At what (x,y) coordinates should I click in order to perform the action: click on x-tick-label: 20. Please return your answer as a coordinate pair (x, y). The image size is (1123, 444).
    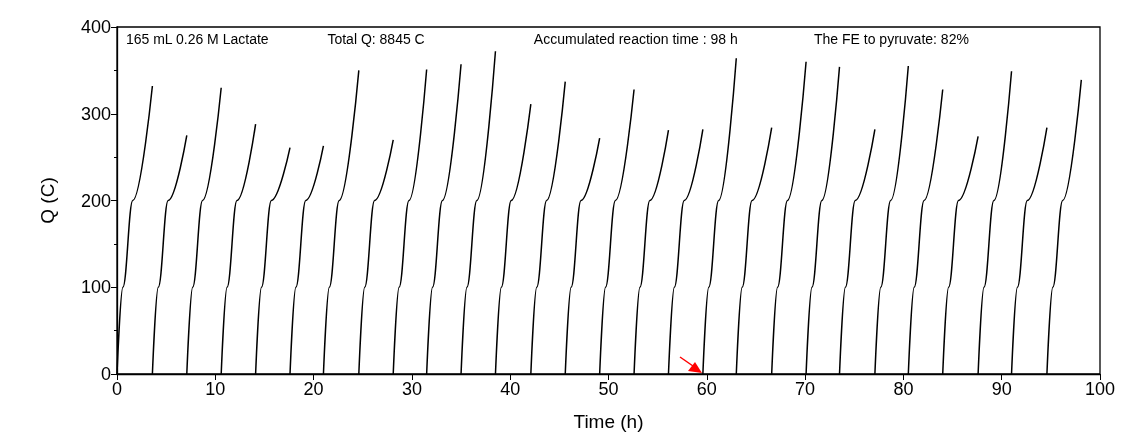
    Looking at the image, I should click on (313, 389).